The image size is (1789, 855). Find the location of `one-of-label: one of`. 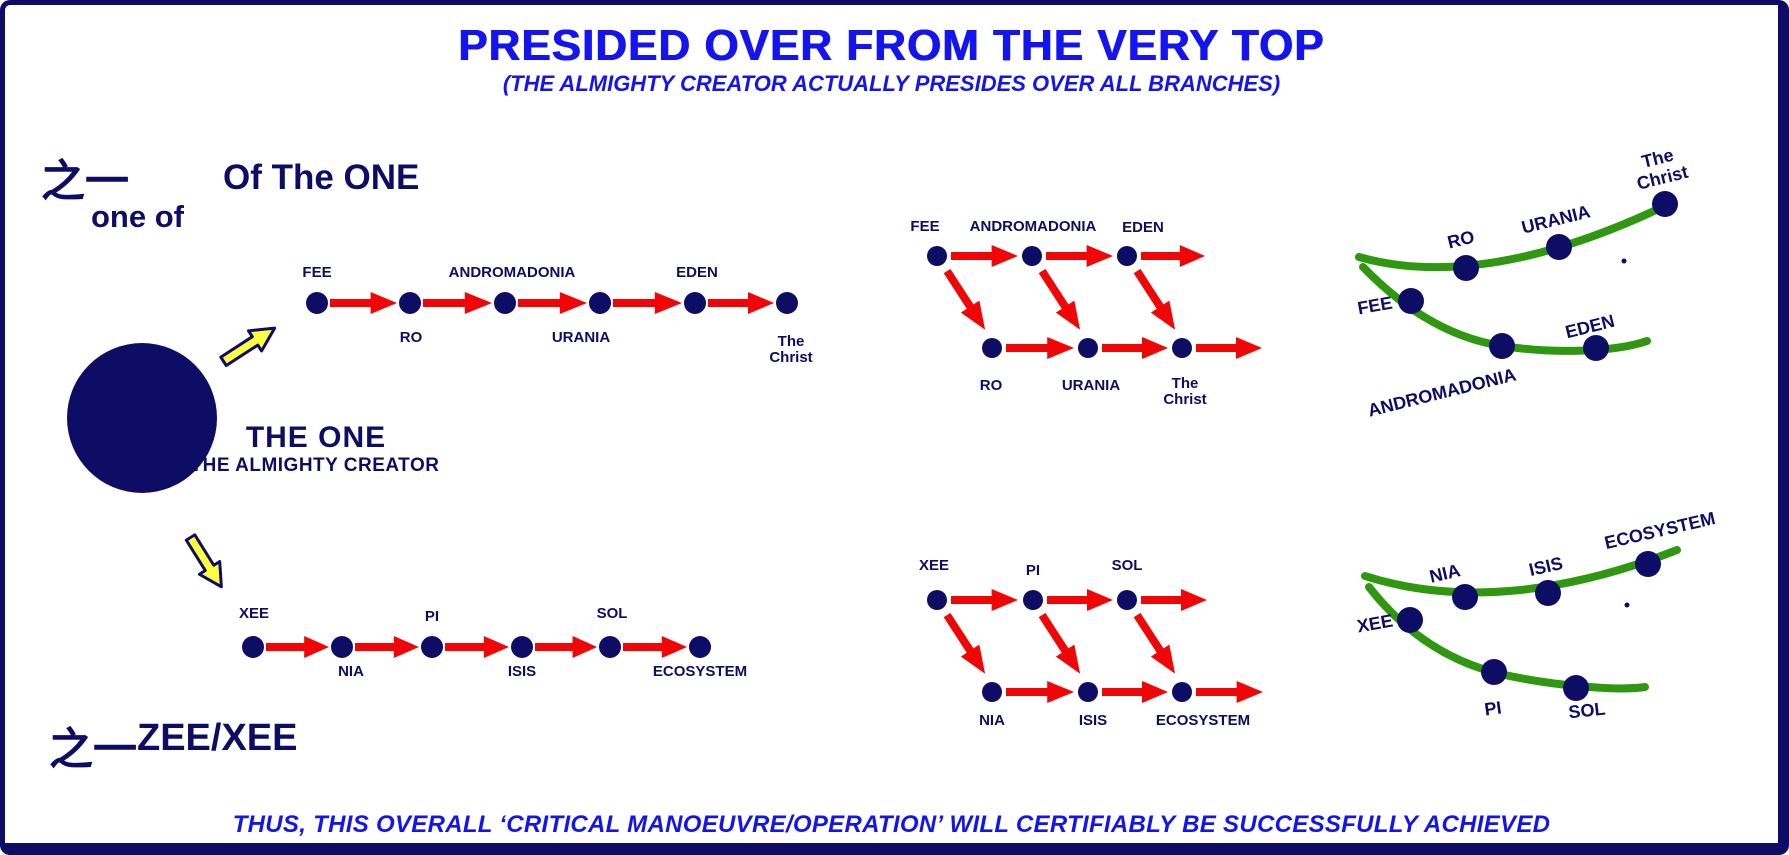

one-of-label: one of is located at coordinates (137, 216).